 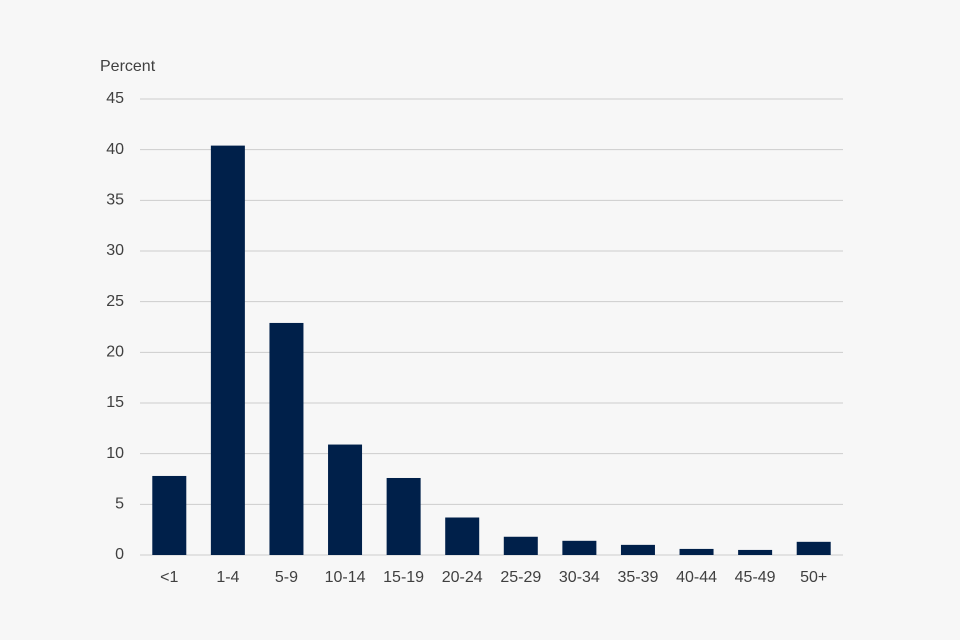 I want to click on y-tick-label: 20, so click(x=115, y=352).